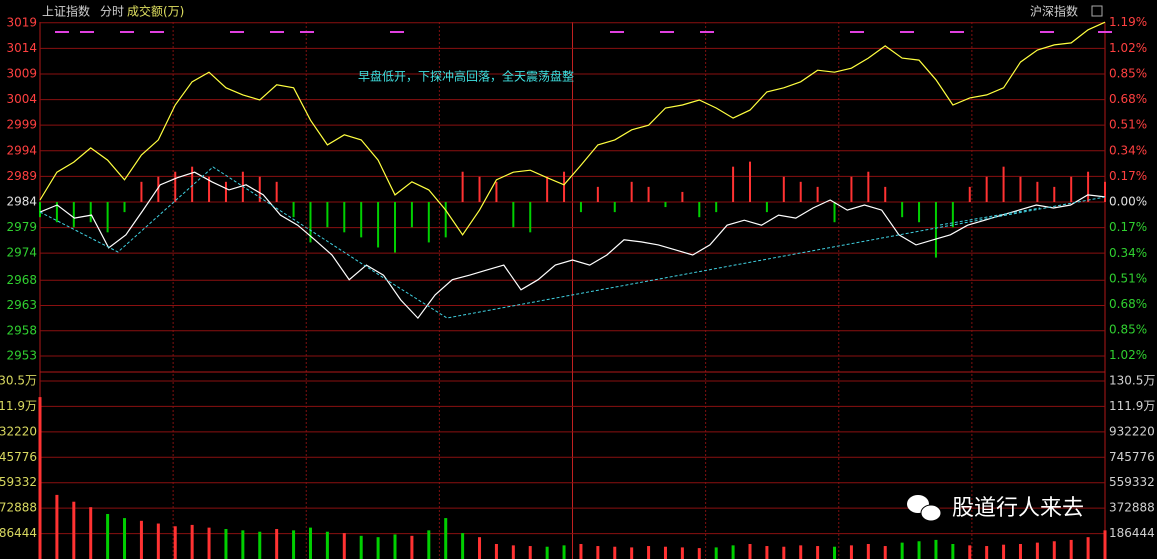  Describe the element at coordinates (1097, 11) in the screenshot. I see `switch-icon` at that location.